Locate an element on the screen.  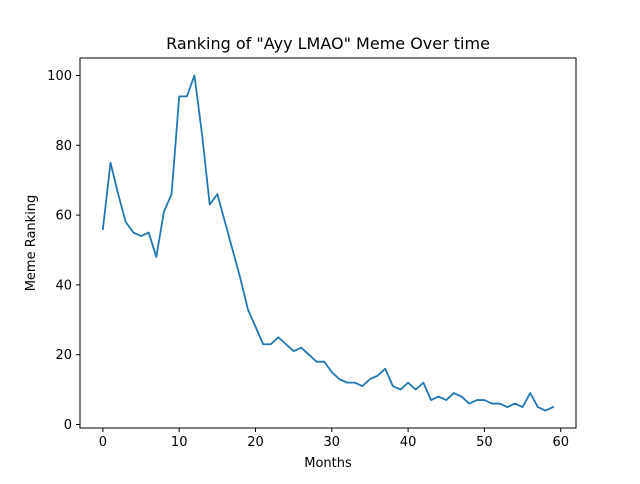
x-tick-label: 20 is located at coordinates (255, 442).